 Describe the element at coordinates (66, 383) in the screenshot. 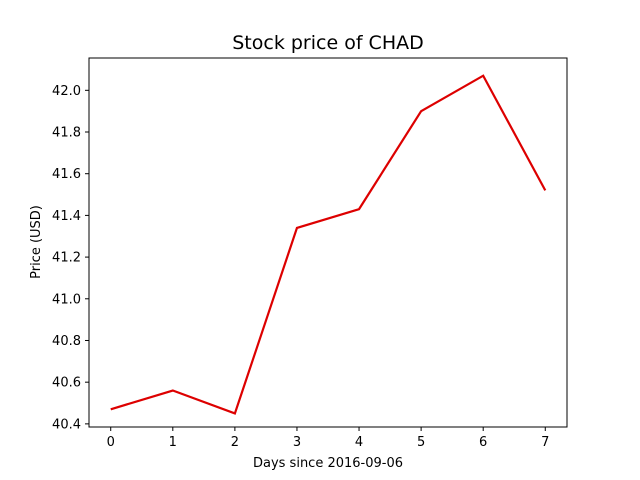

I see `y-tick-label: 40.6` at that location.